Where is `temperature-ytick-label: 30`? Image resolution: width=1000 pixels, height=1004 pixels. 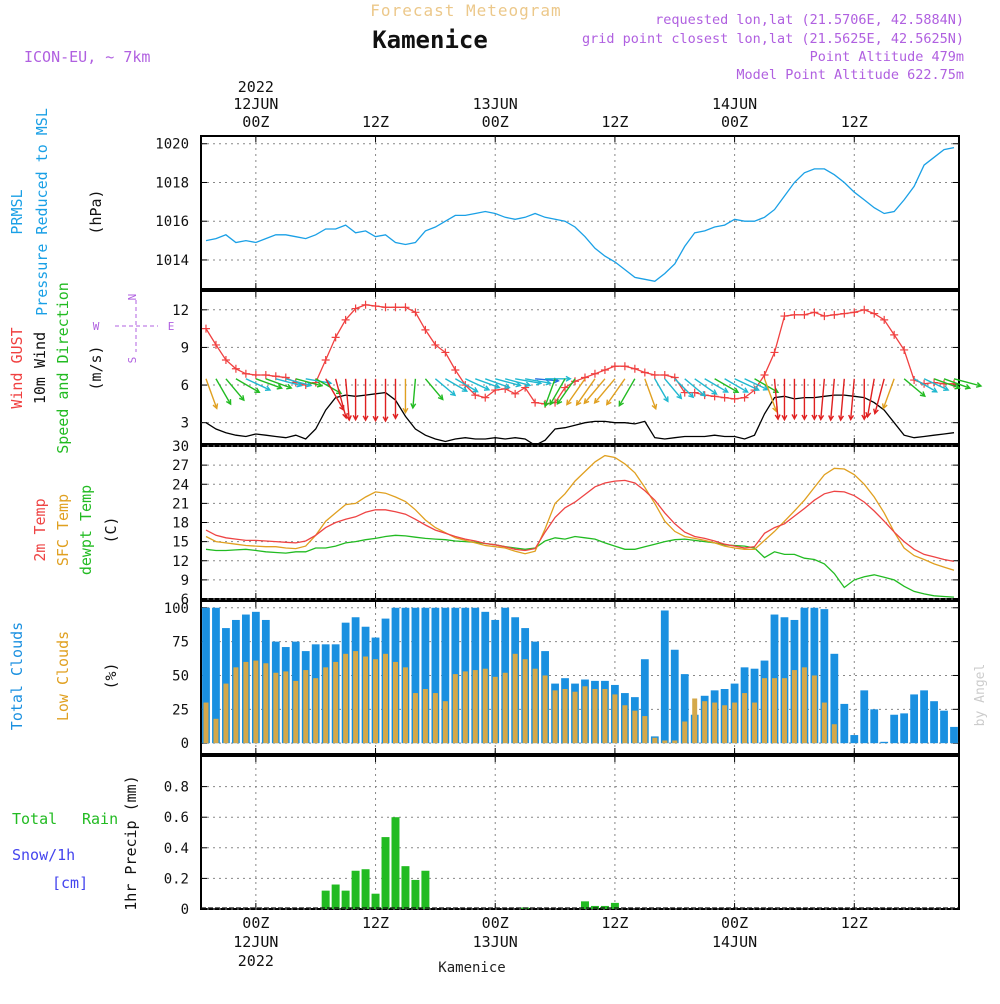
temperature-ytick-label: 30 is located at coordinates (180, 447).